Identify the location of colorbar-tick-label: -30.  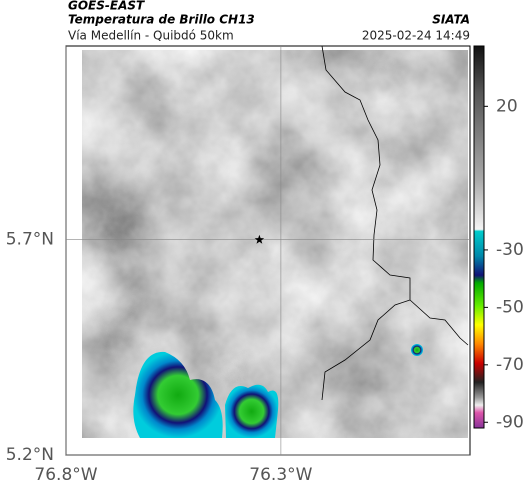
(510, 250).